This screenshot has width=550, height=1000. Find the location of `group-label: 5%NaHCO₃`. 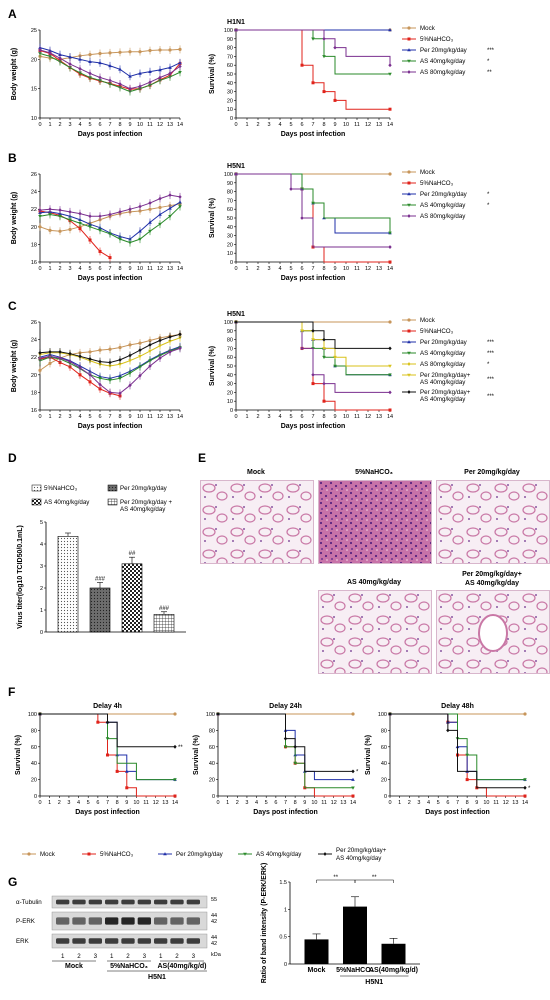

group-label: 5%NaHCO₃ is located at coordinates (129, 966).